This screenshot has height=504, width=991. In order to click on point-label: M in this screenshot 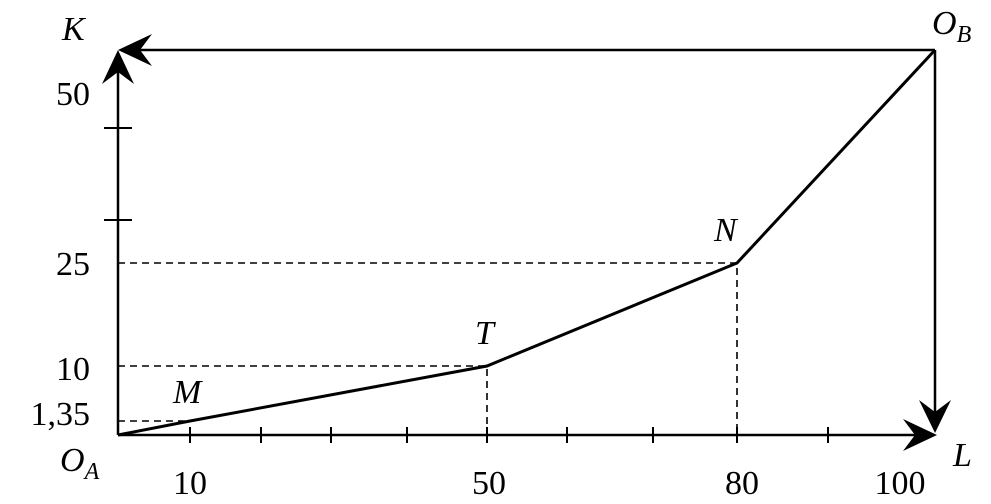, I will do `click(187, 392)`.